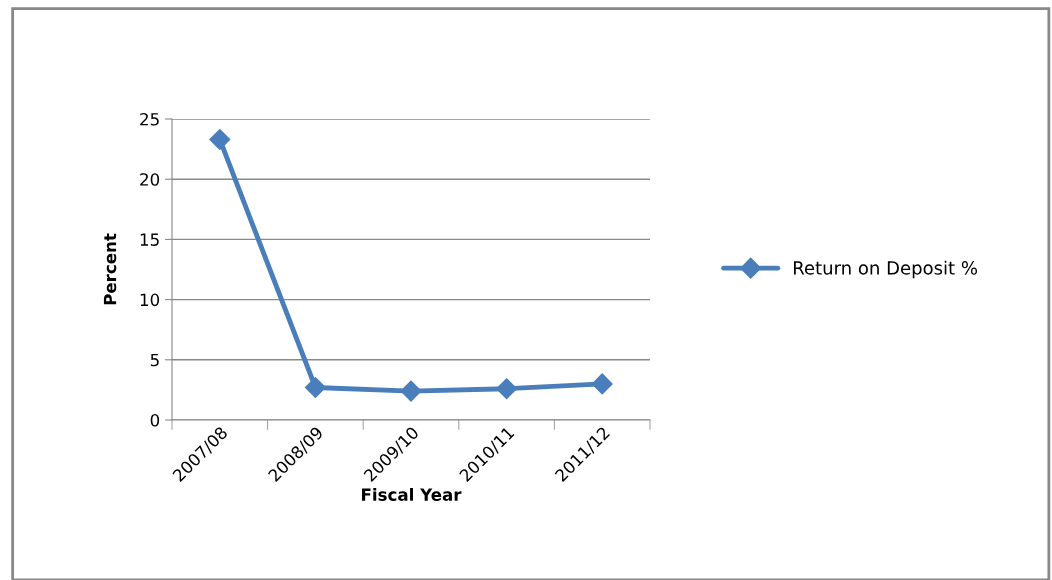 This screenshot has height=580, width=1052. What do you see at coordinates (110, 269) in the screenshot?
I see `y-axis-title: Percent` at bounding box center [110, 269].